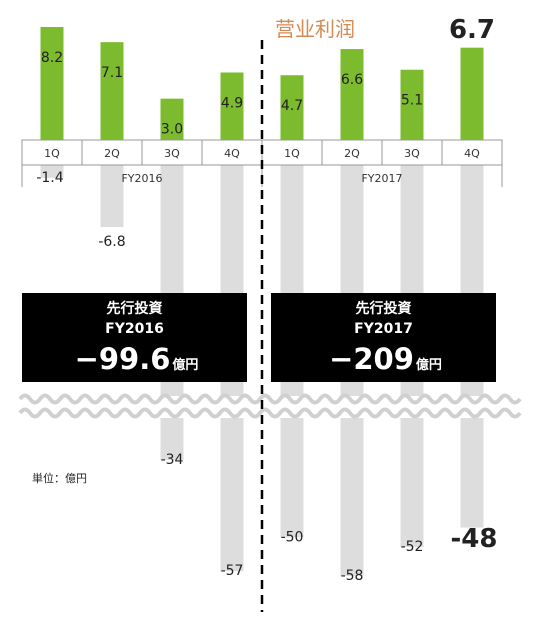 The width and height of the screenshot is (538, 618). I want to click on negative-data-label: -57, so click(232, 571).